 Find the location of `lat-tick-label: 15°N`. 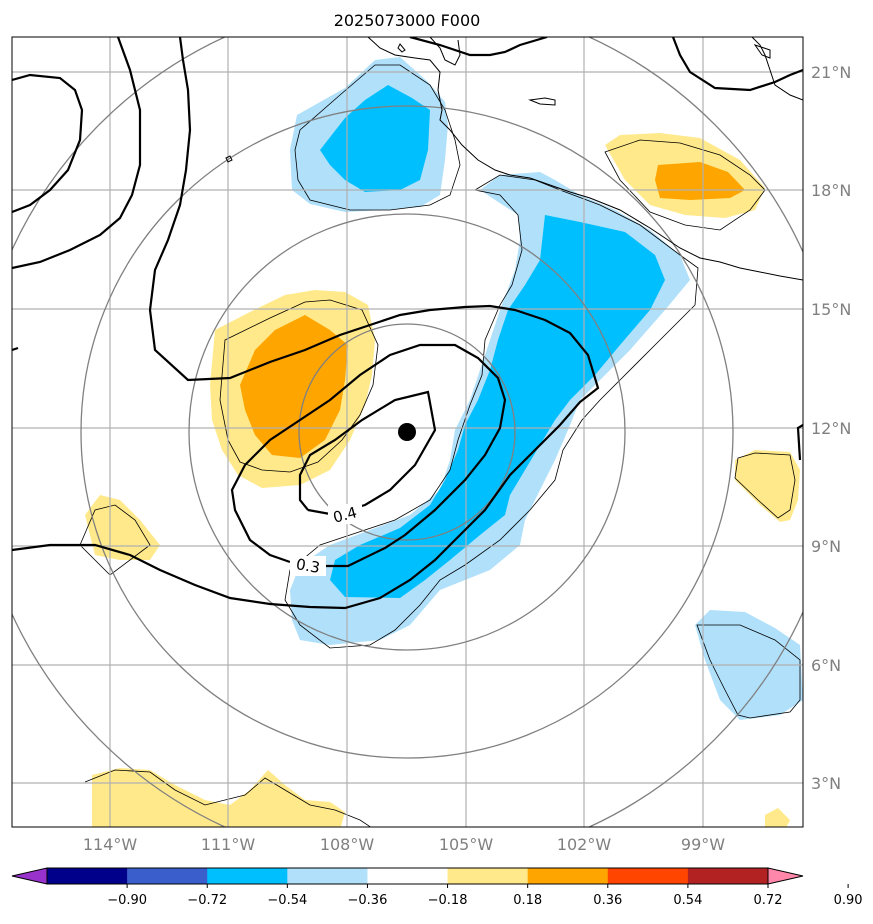

lat-tick-label: 15°N is located at coordinates (831, 309).